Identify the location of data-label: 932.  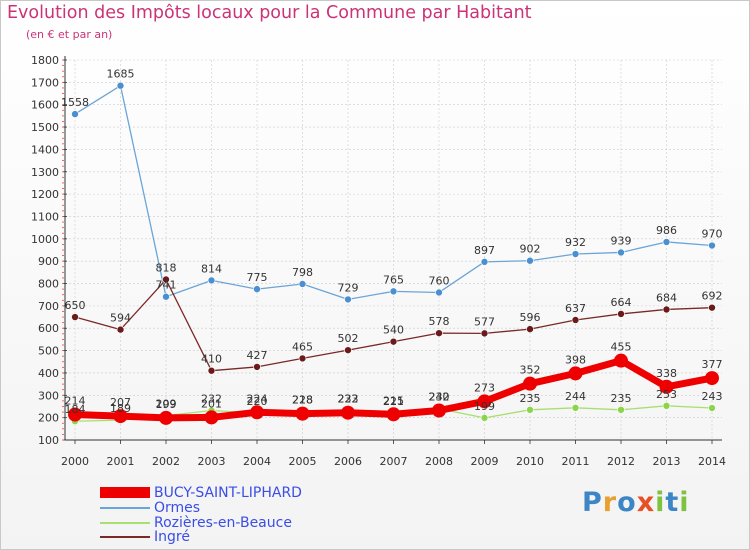
(575, 242).